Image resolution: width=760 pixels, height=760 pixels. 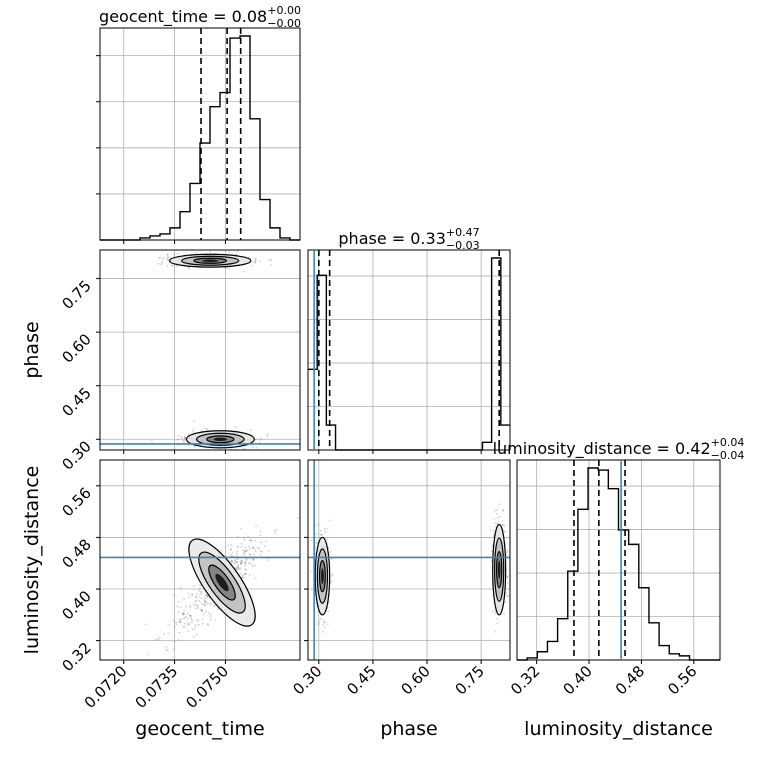 I want to click on x-axis-label-geocent_time: geocent_time, so click(x=199, y=729).